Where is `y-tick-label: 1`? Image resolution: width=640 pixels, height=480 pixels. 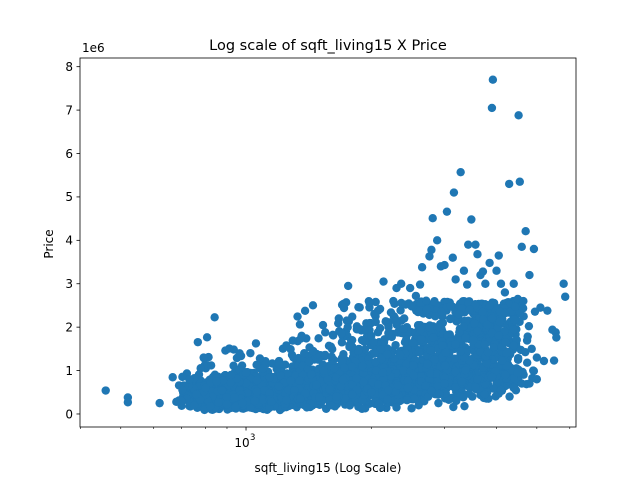 y-tick-label: 1 is located at coordinates (69, 371).